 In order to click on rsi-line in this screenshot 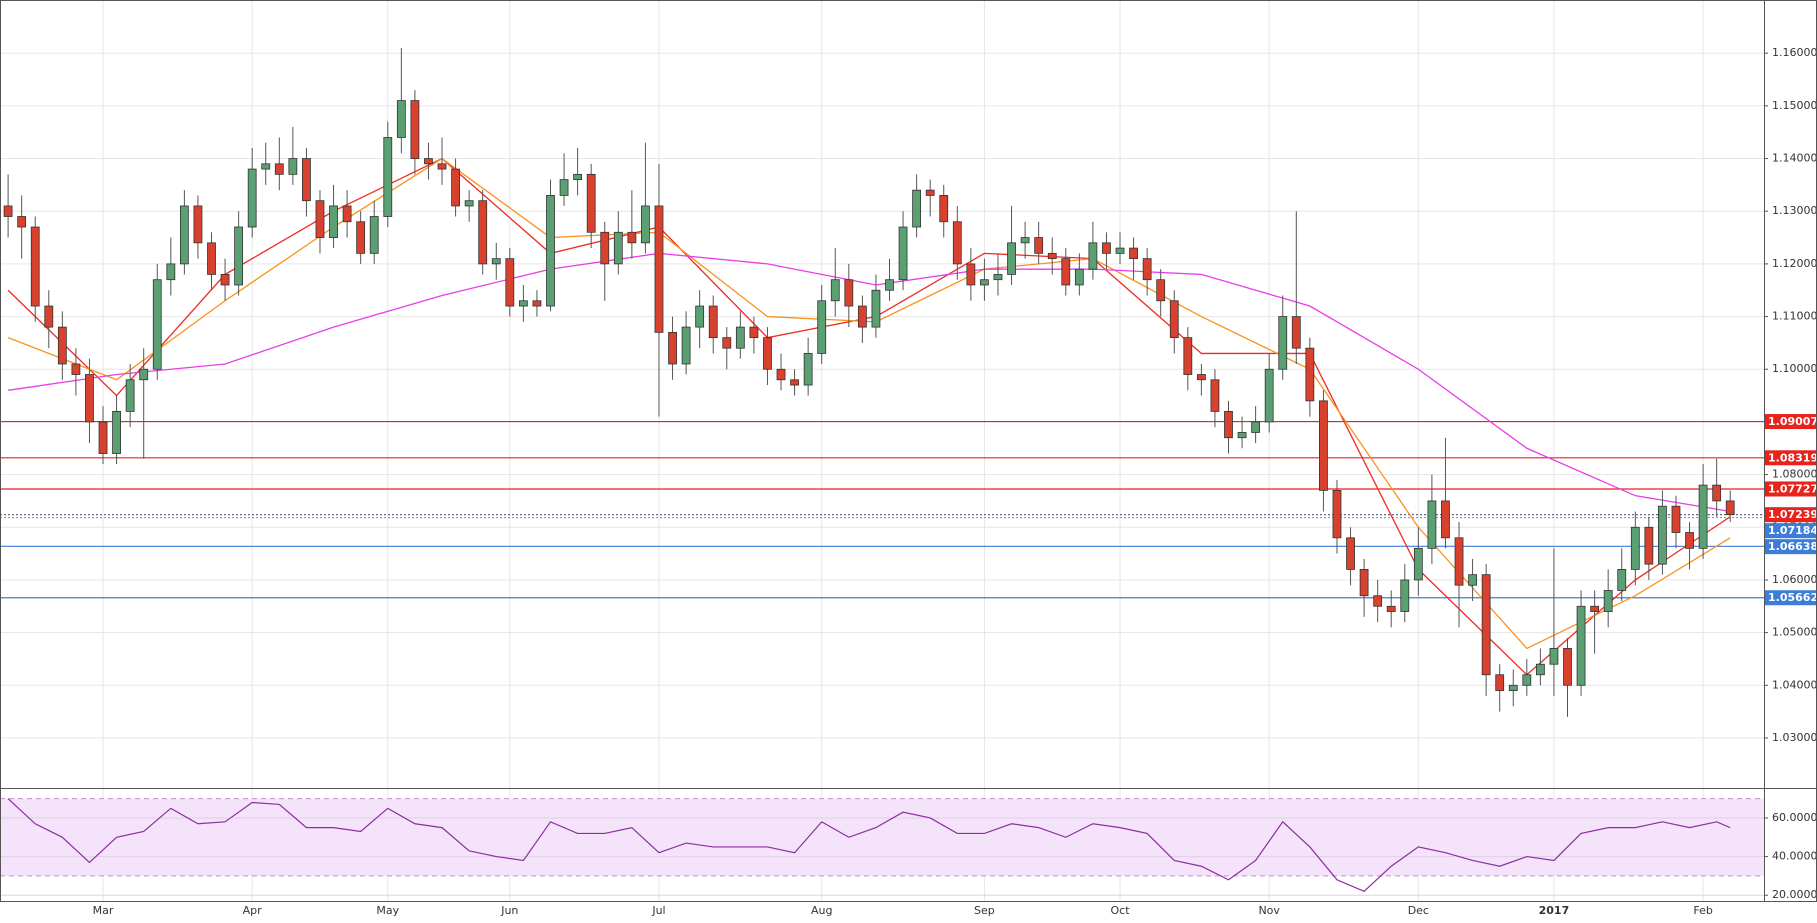, I will do `click(869, 845)`.